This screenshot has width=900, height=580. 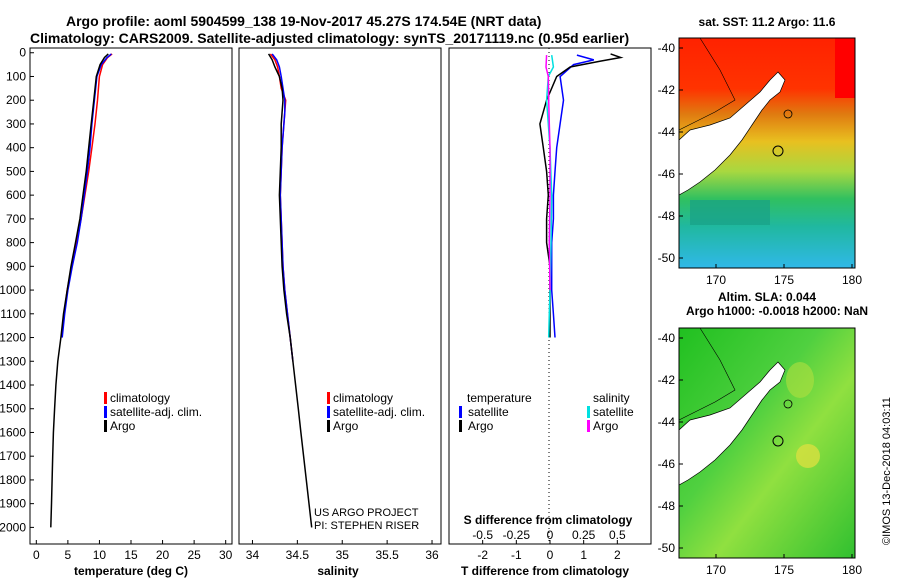 I want to click on salinity-x-ticks: 34 34.5 35 35.5 36, so click(x=342, y=551).